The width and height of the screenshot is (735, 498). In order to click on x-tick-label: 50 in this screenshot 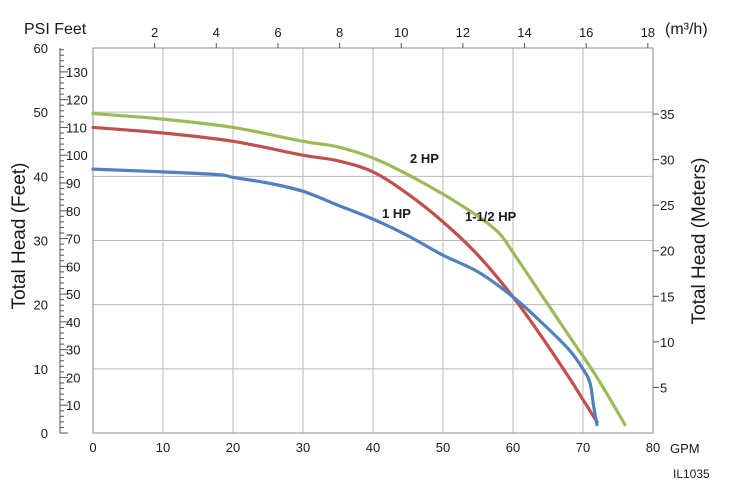, I will do `click(443, 447)`.